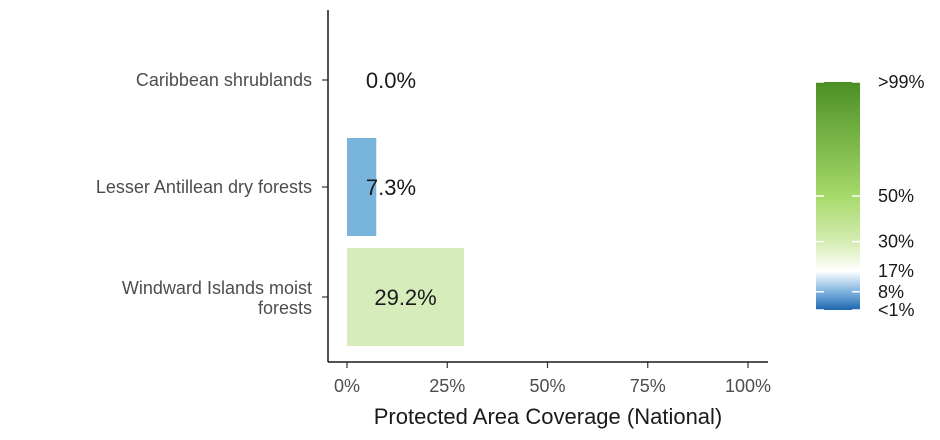 The image size is (940, 440). I want to click on category-label: Windward Islands moist forests, so click(217, 298).